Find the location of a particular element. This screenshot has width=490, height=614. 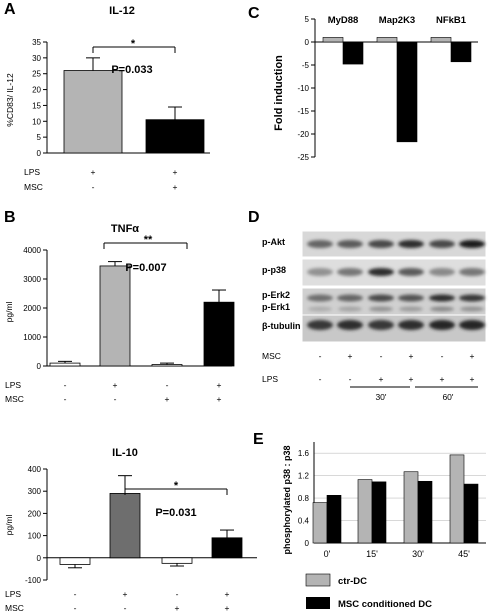

il10-conditions: - - + - - + + + is located at coordinates (152, 601).